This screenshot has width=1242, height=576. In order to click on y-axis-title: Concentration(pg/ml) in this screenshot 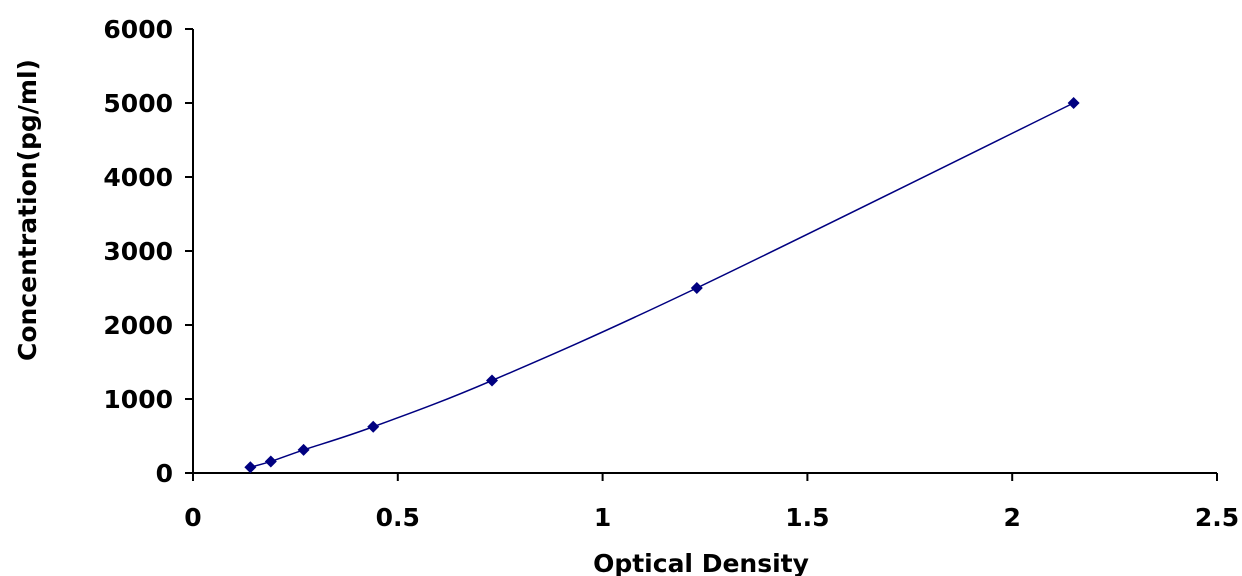, I will do `click(27, 210)`.